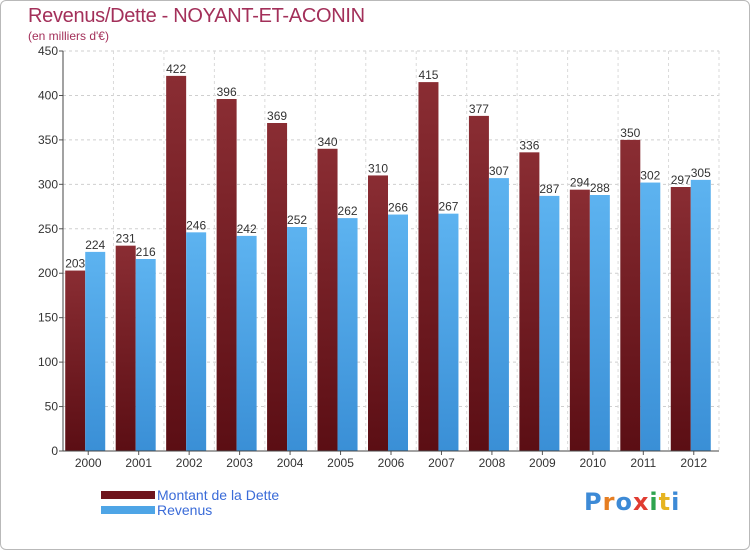 This screenshot has width=750, height=550. I want to click on data-label-dette: 340, so click(328, 142).